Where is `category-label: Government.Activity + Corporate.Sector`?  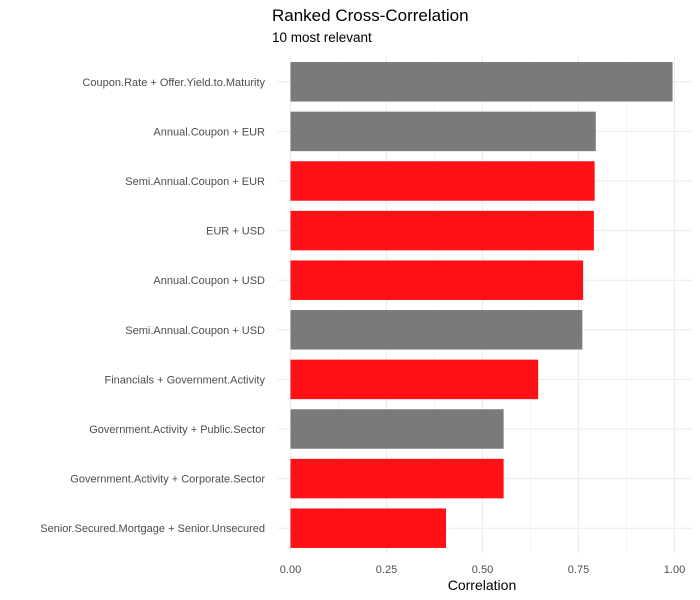 category-label: Government.Activity + Corporate.Sector is located at coordinates (167, 480).